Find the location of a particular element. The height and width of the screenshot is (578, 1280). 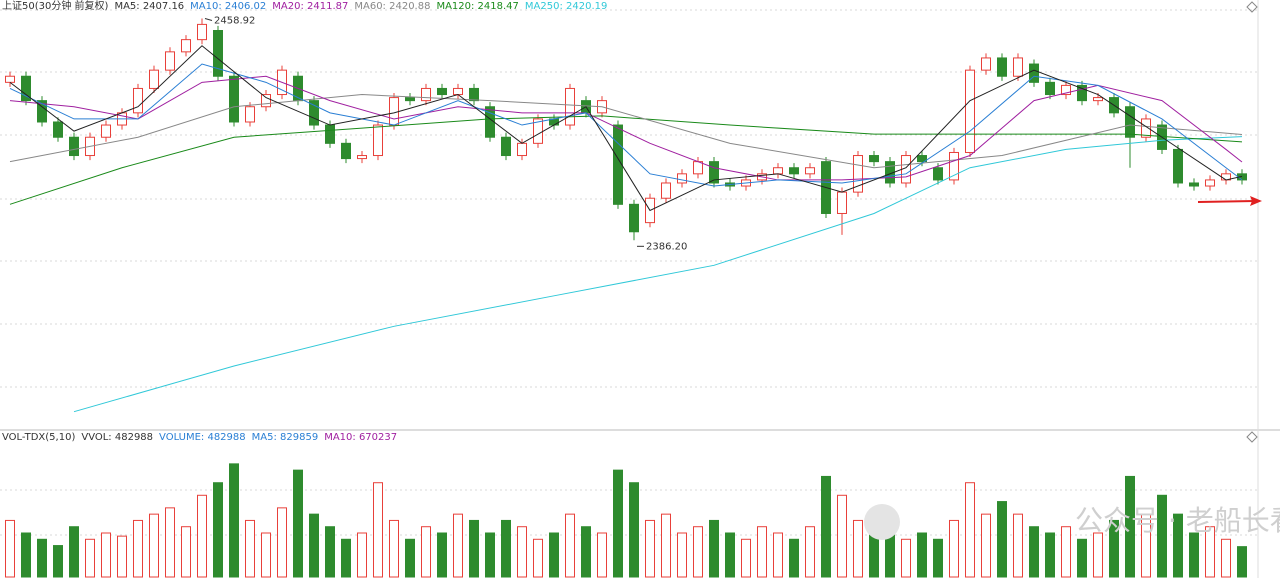

volume-title: VOL-TDX(5,10) is located at coordinates (39, 437).